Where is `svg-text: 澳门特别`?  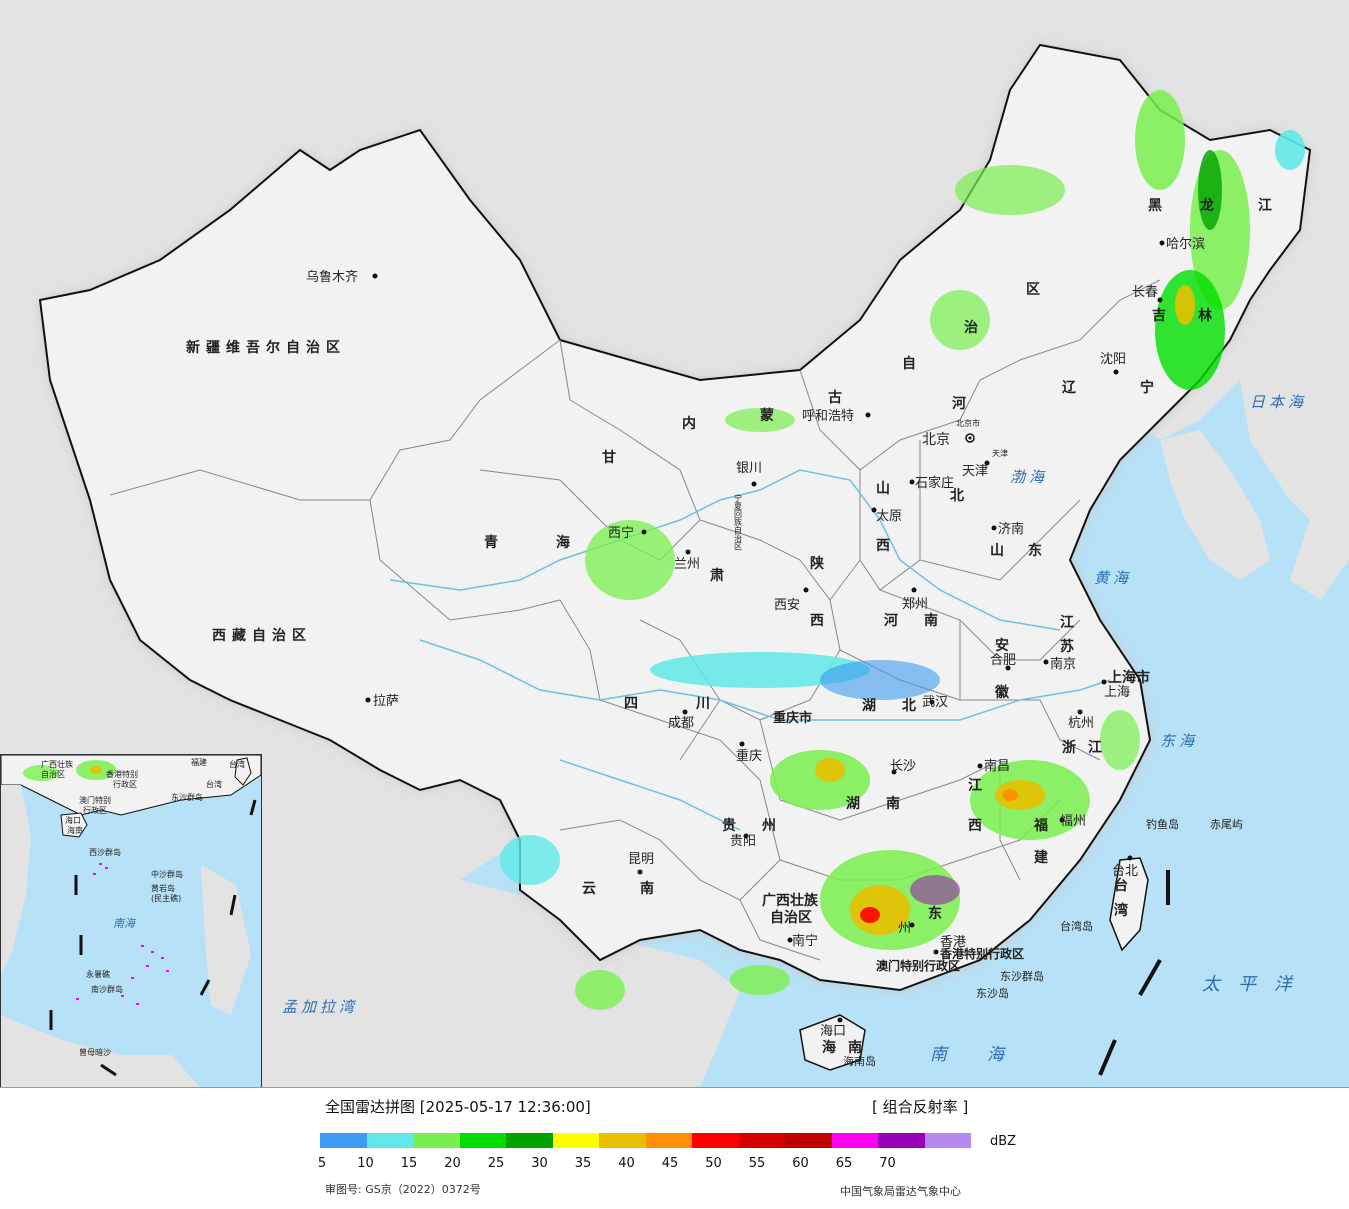
svg-text: 澳门特别 is located at coordinates (95, 800).